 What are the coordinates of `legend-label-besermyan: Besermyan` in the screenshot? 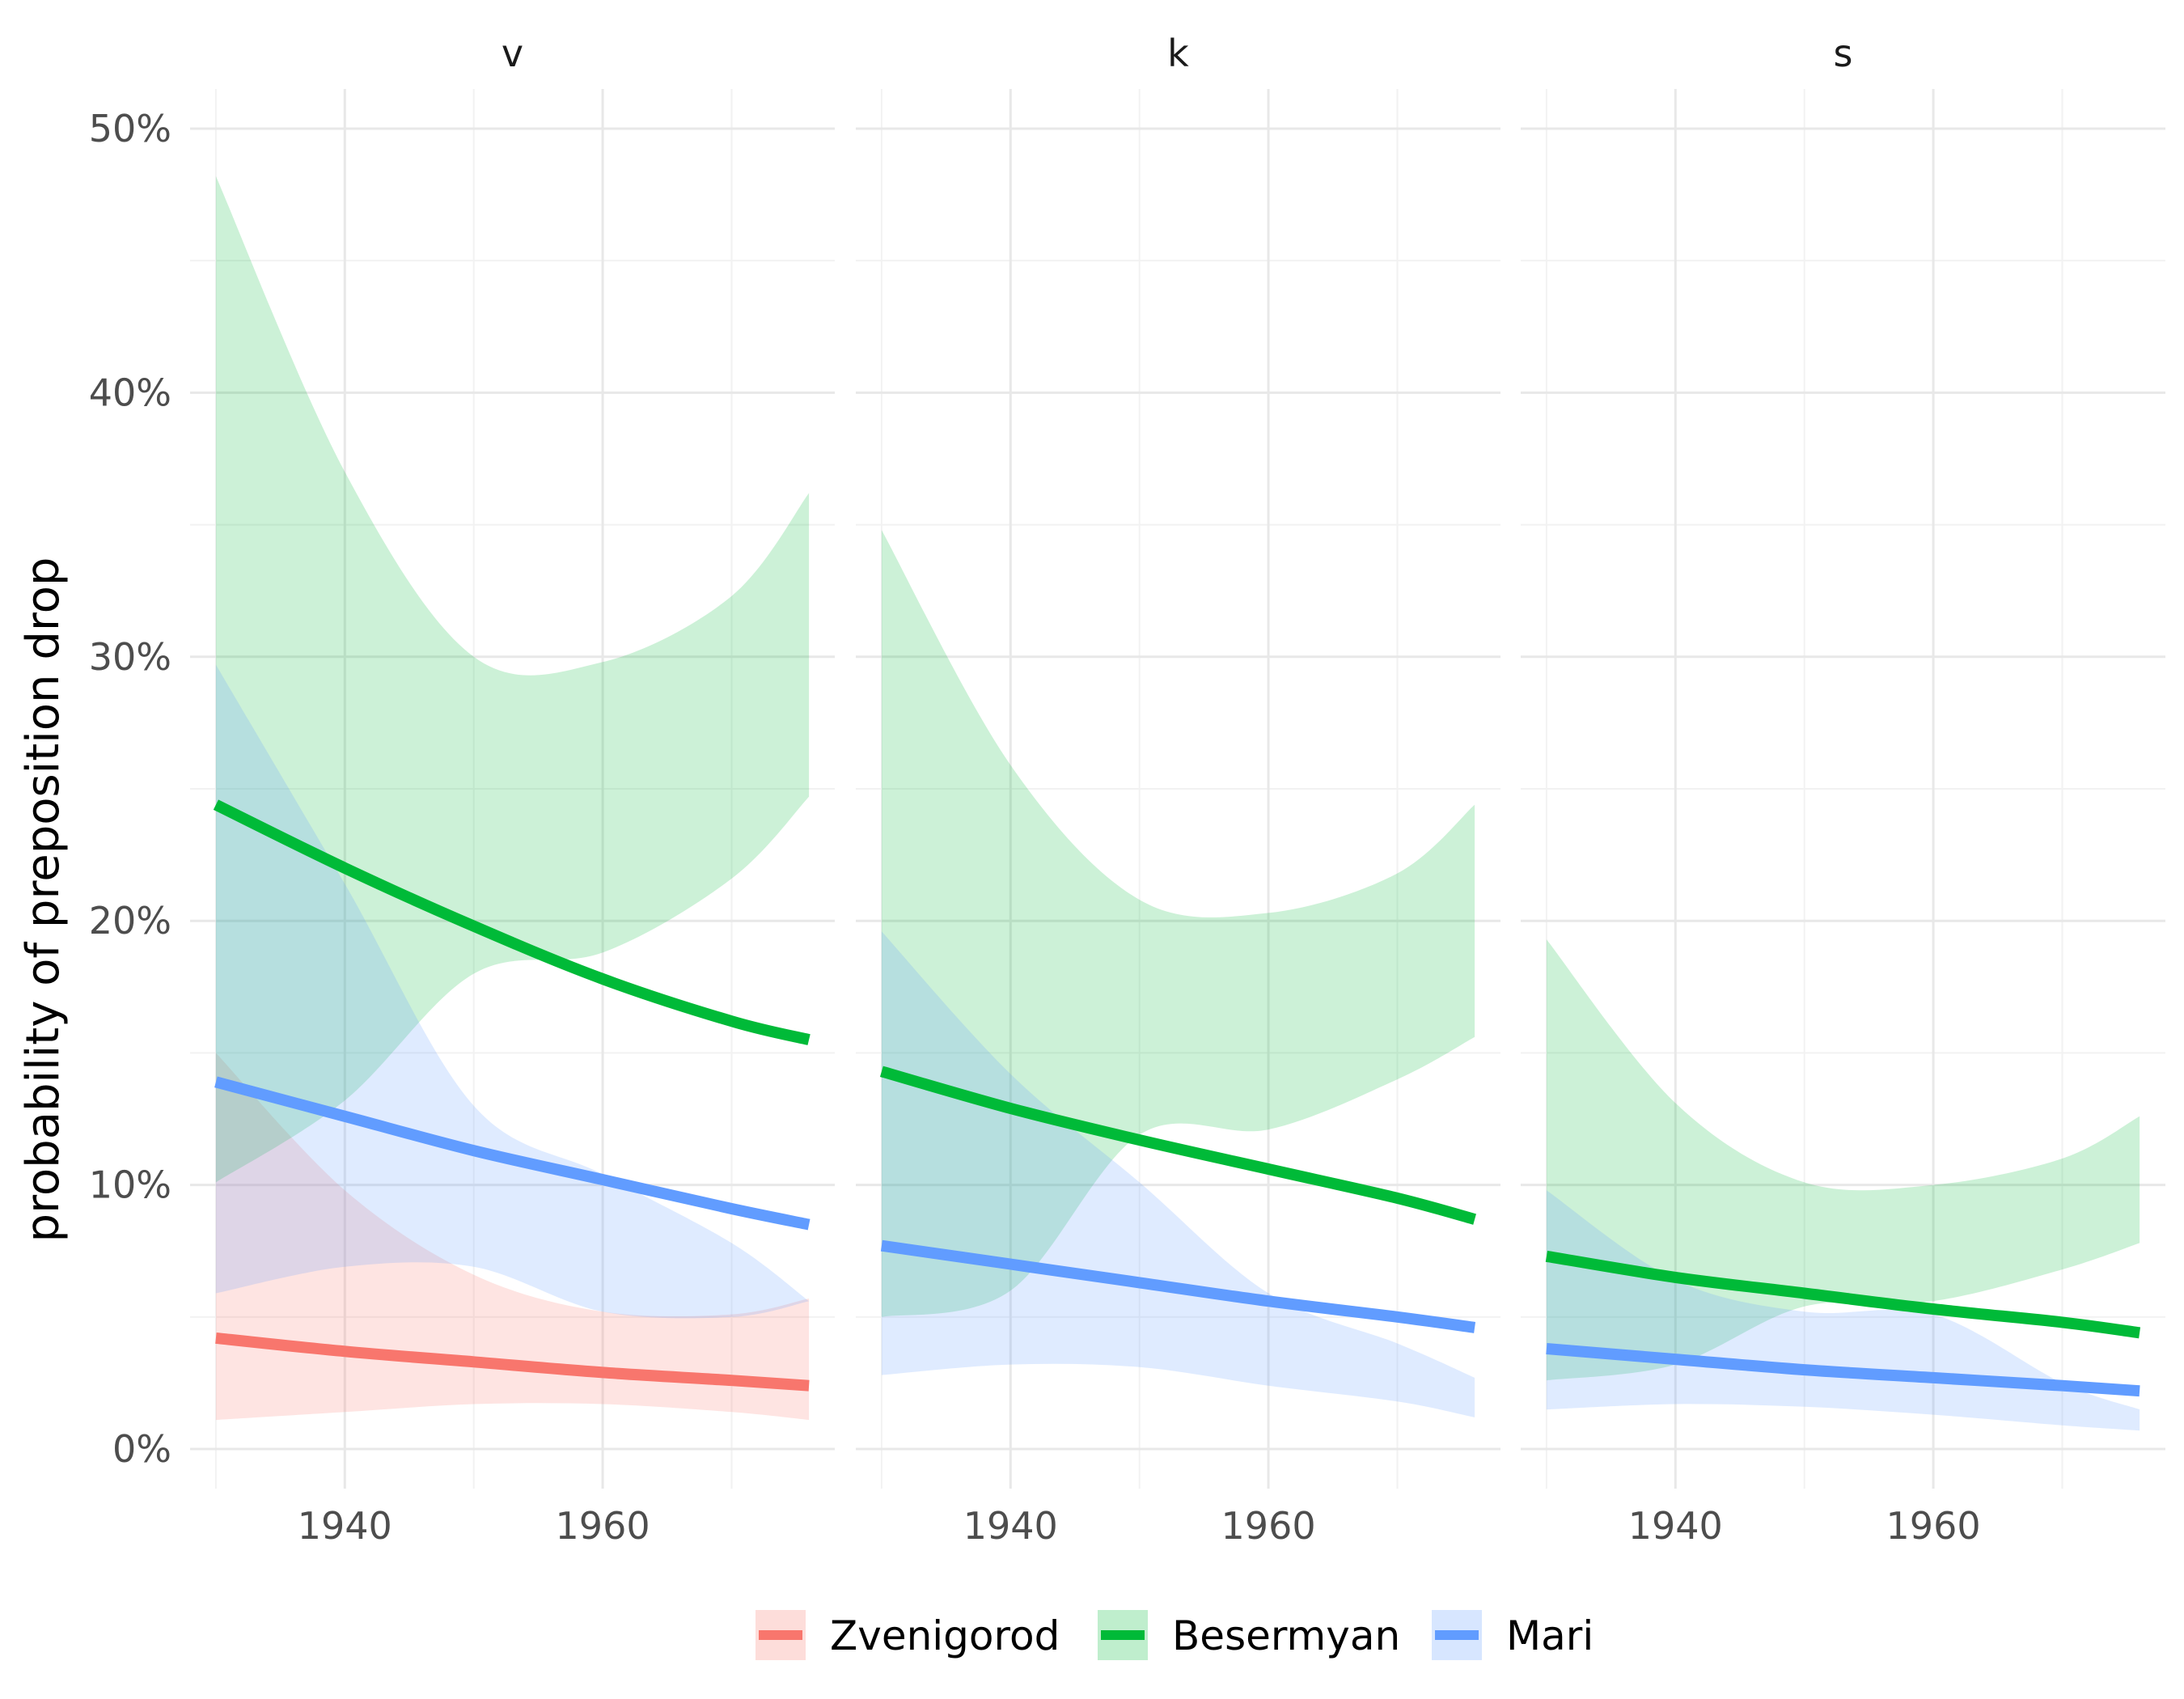 It's located at (1286, 1635).